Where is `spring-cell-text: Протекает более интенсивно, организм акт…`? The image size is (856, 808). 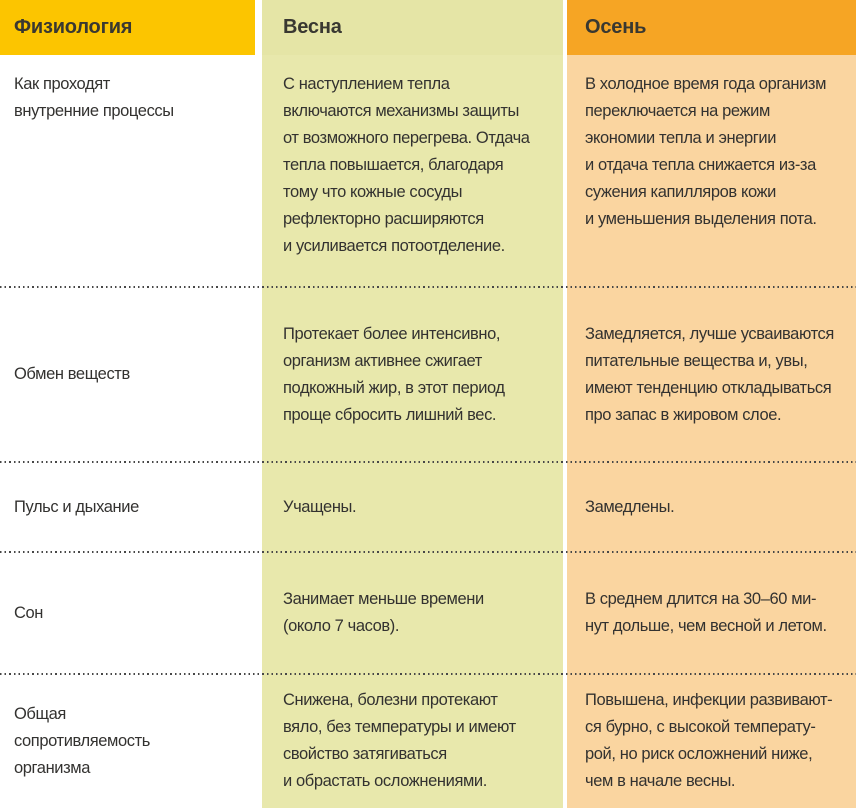 spring-cell-text: Протекает более интенсивно, организм акт… is located at coordinates (394, 374).